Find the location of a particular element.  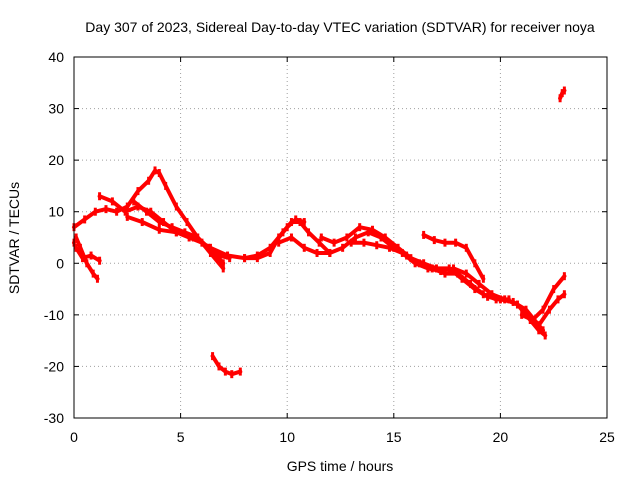

x-tick-label: 0 is located at coordinates (74, 437).